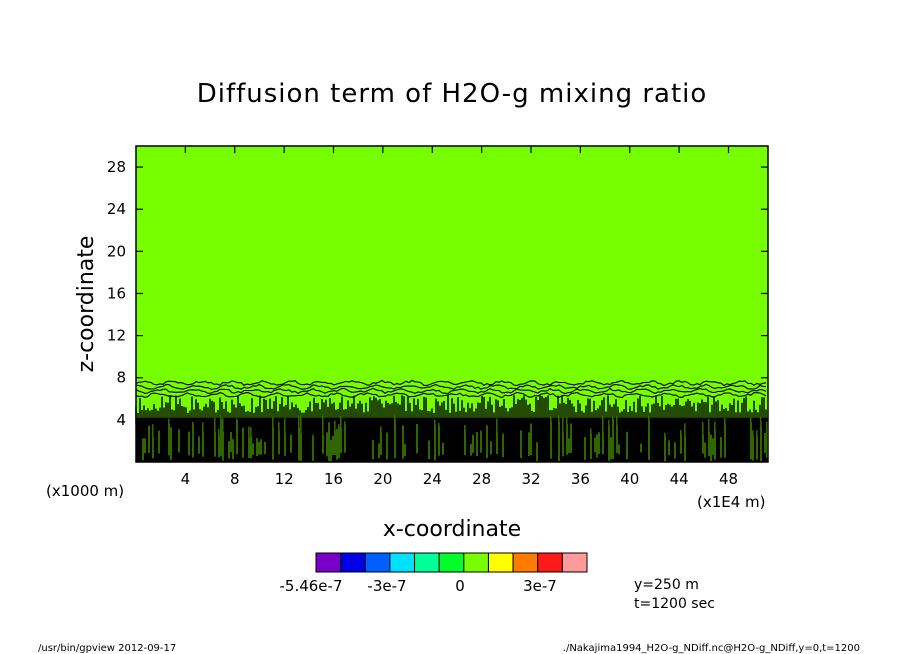  Describe the element at coordinates (116, 209) in the screenshot. I see `y-tick-label: 24` at that location.